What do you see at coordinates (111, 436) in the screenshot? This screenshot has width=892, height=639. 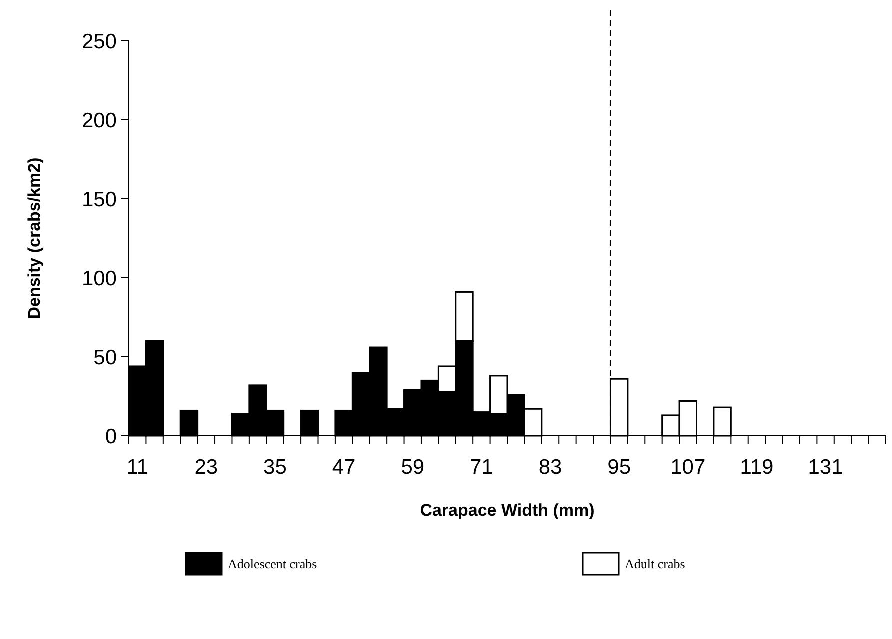 I see `y-tick-label: 0` at bounding box center [111, 436].